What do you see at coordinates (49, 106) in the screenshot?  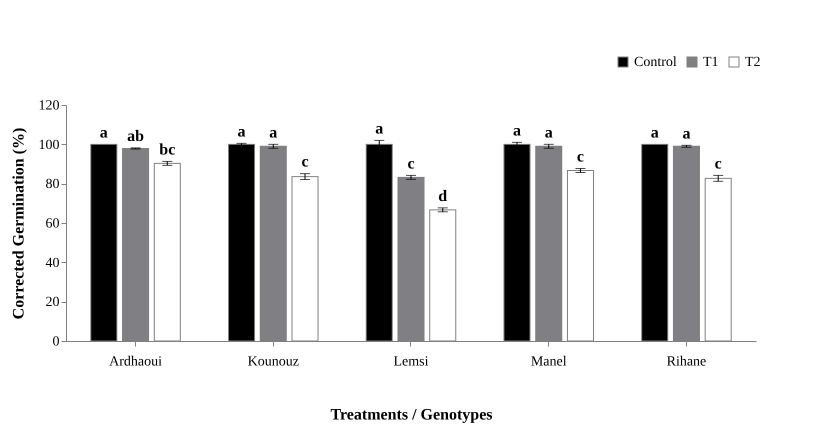 I see `y-tick-label: 120` at bounding box center [49, 106].